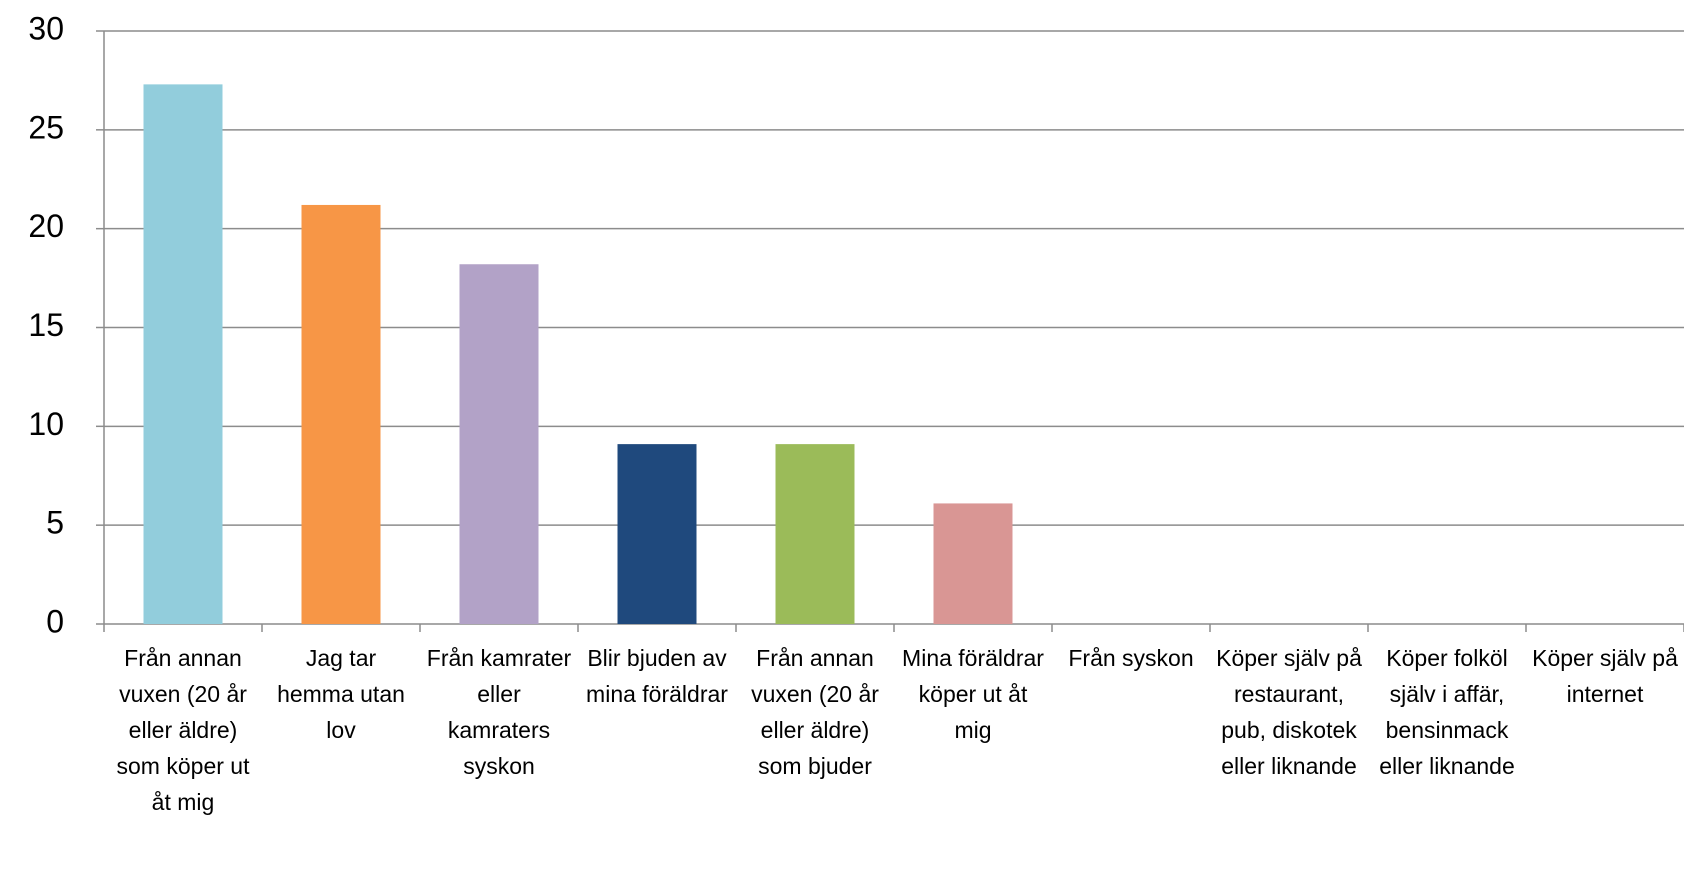 This screenshot has width=1684, height=887. Describe the element at coordinates (341, 694) in the screenshot. I see `x-tick-label: Jag tar hemma utan lov` at that location.